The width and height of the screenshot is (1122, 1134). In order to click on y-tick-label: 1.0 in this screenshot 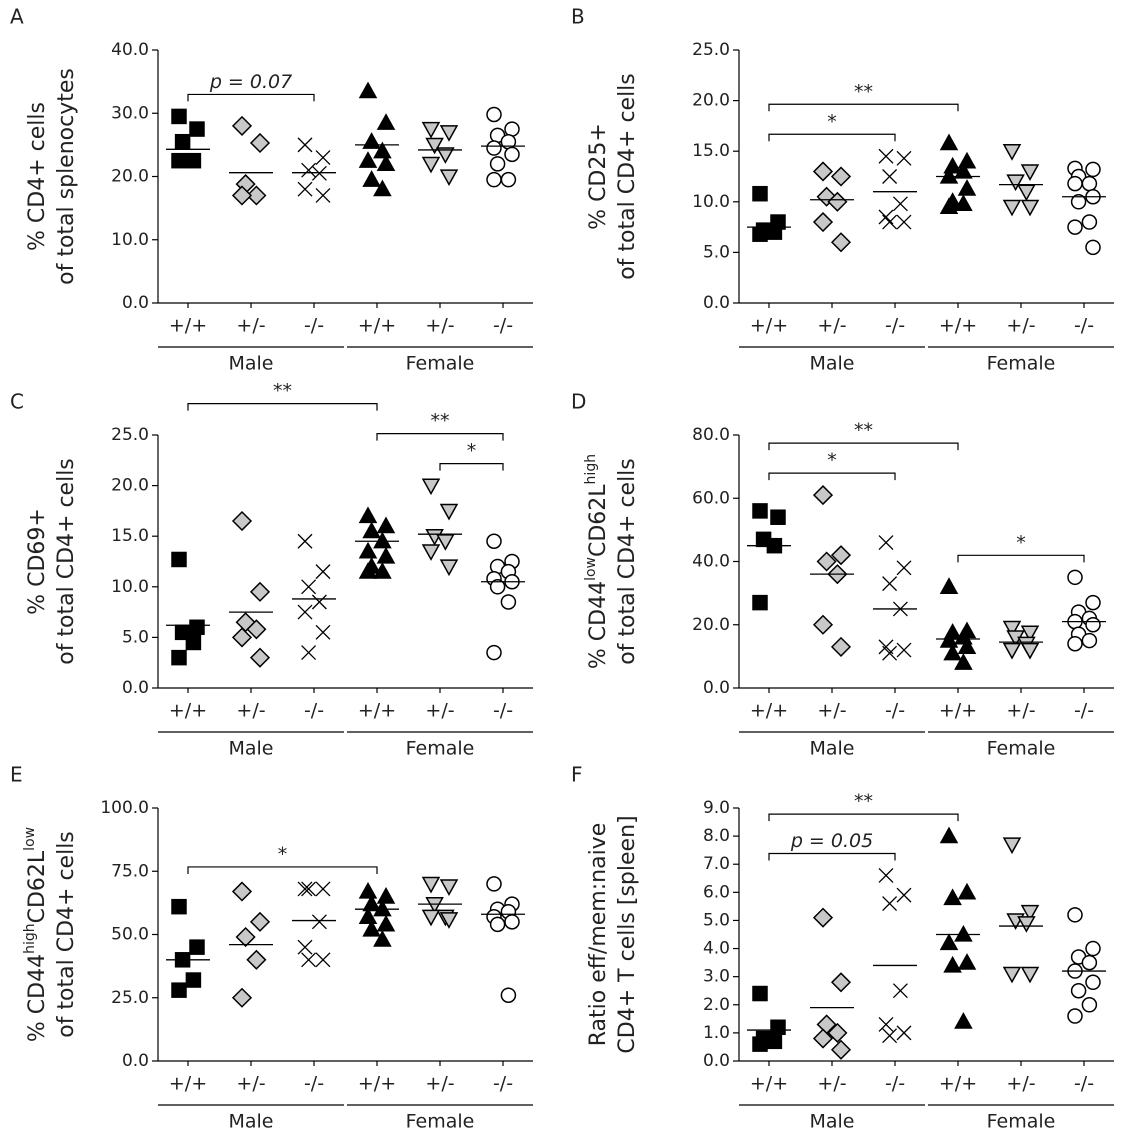, I will do `click(716, 1033)`.